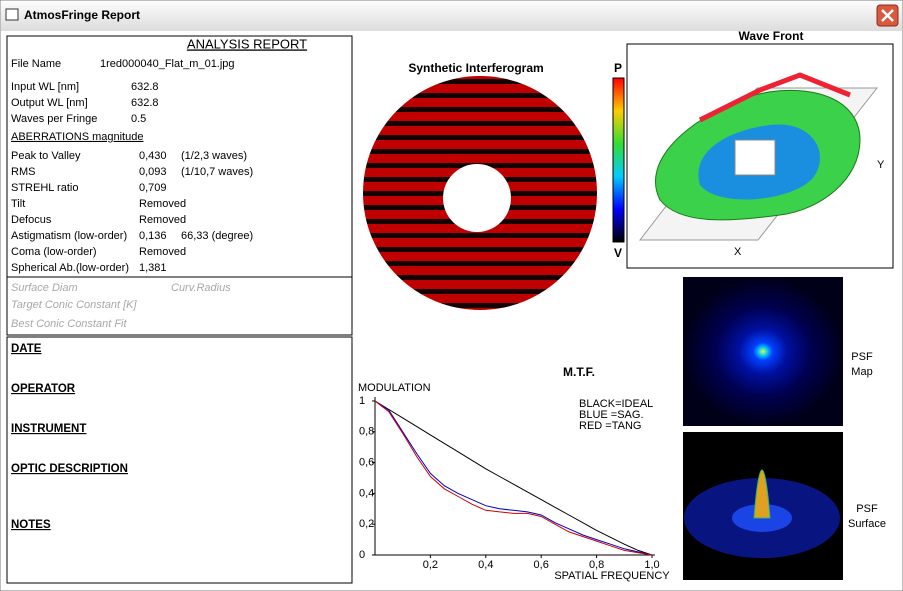  I want to click on wavefront-hole, so click(755, 157).